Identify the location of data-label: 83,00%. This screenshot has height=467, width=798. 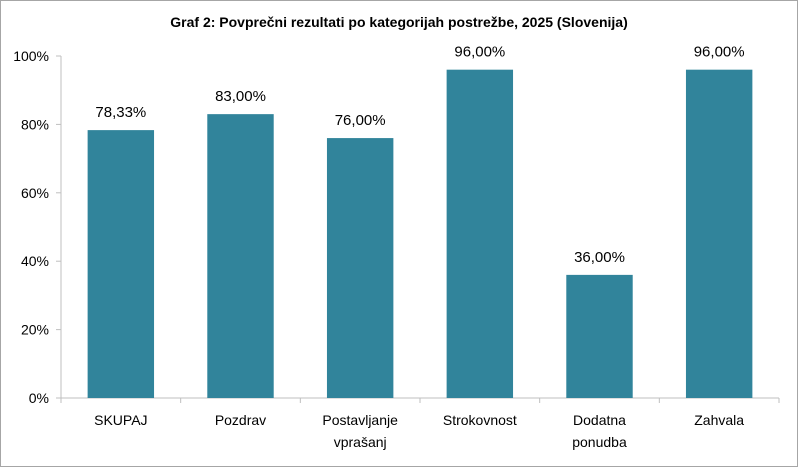
(240, 96).